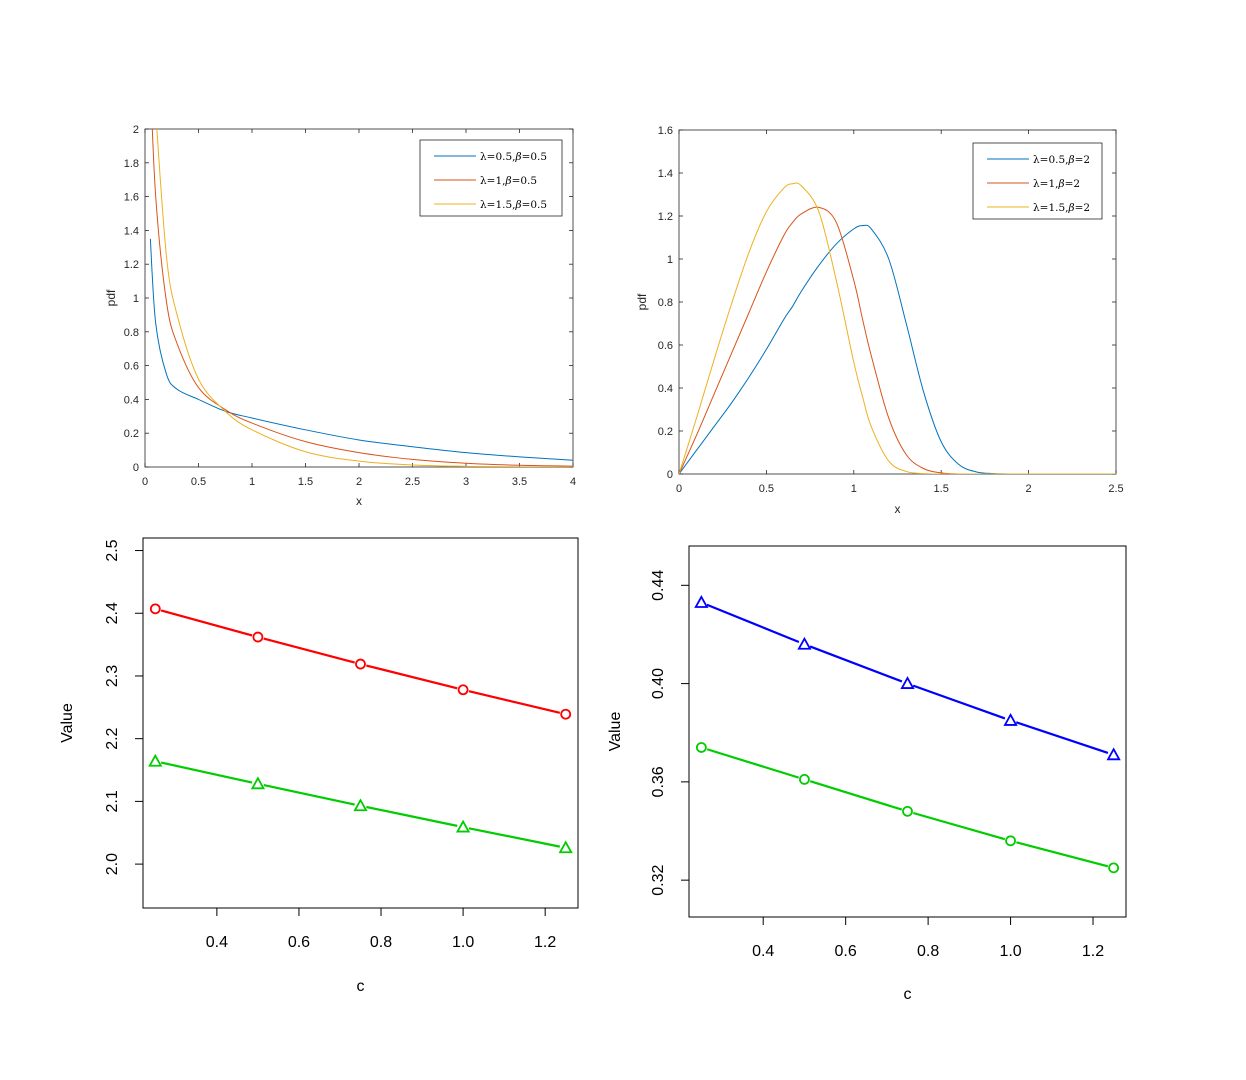  Describe the element at coordinates (1082, 208) in the screenshot. I see `legend-label-part: =2` at that location.